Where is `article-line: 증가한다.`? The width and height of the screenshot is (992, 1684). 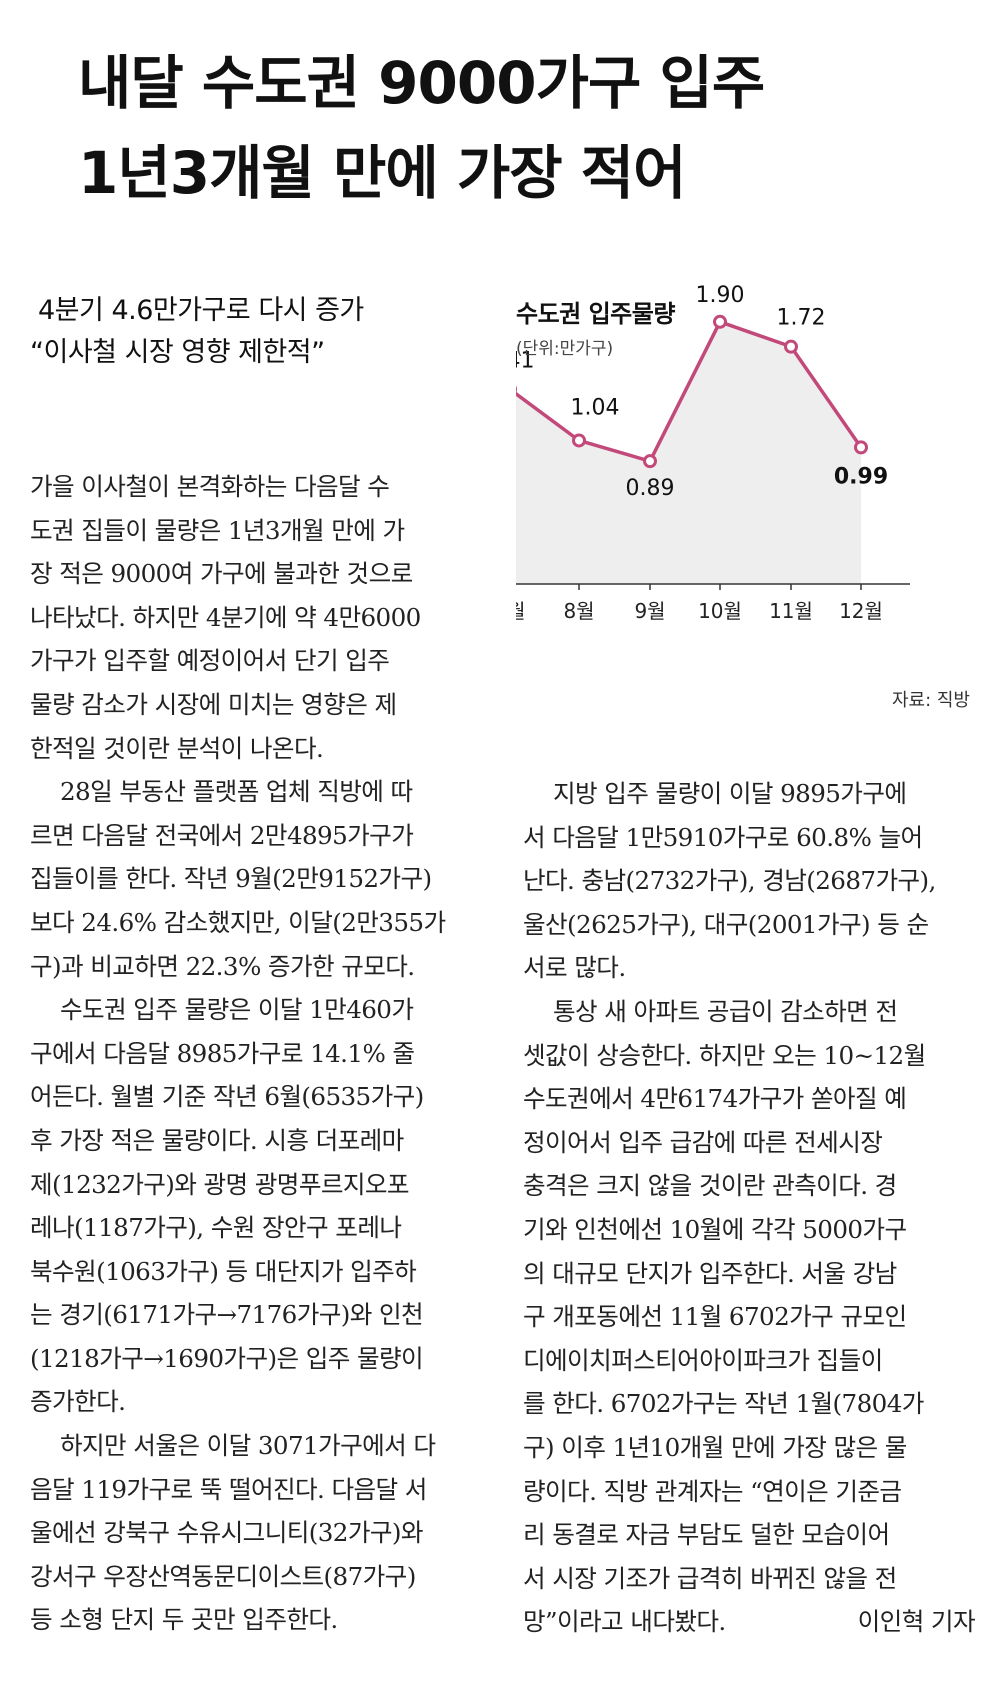 article-line: 증가한다. is located at coordinates (78, 1402).